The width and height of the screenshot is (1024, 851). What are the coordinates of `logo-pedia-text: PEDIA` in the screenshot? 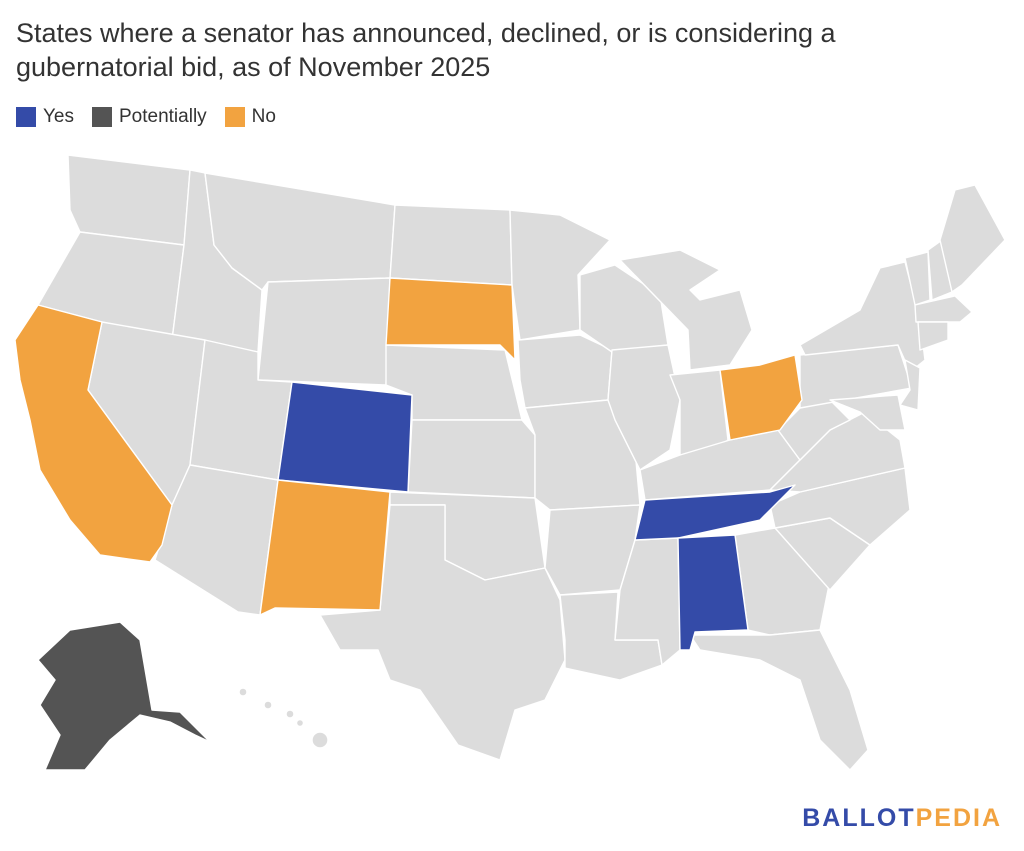 It's located at (958, 818).